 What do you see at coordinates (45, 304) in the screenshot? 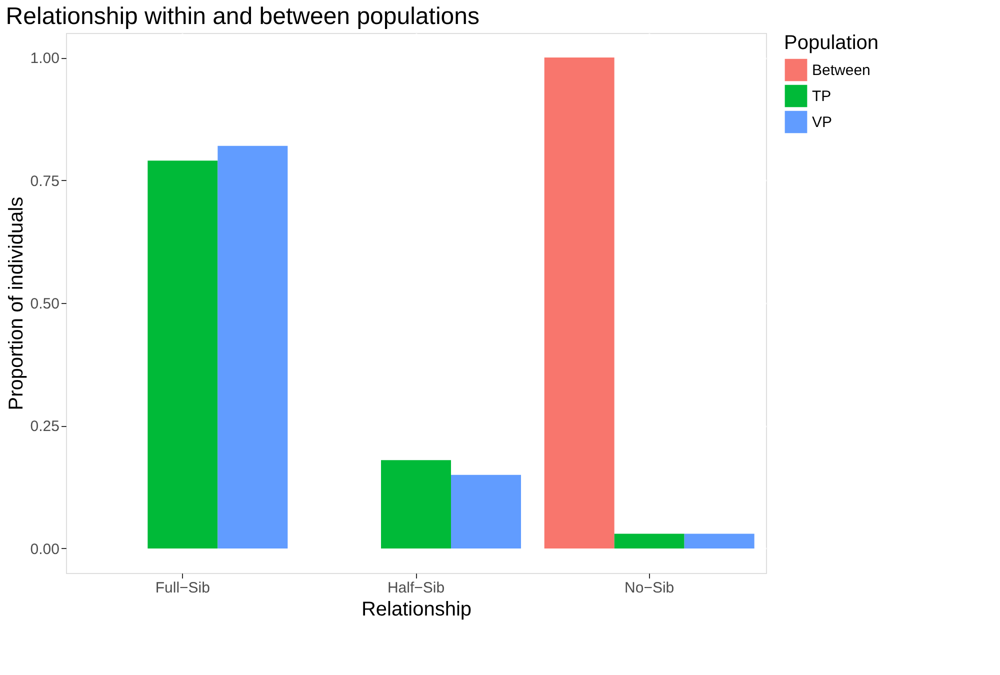
I see `y-tick-label: 0.50` at bounding box center [45, 304].